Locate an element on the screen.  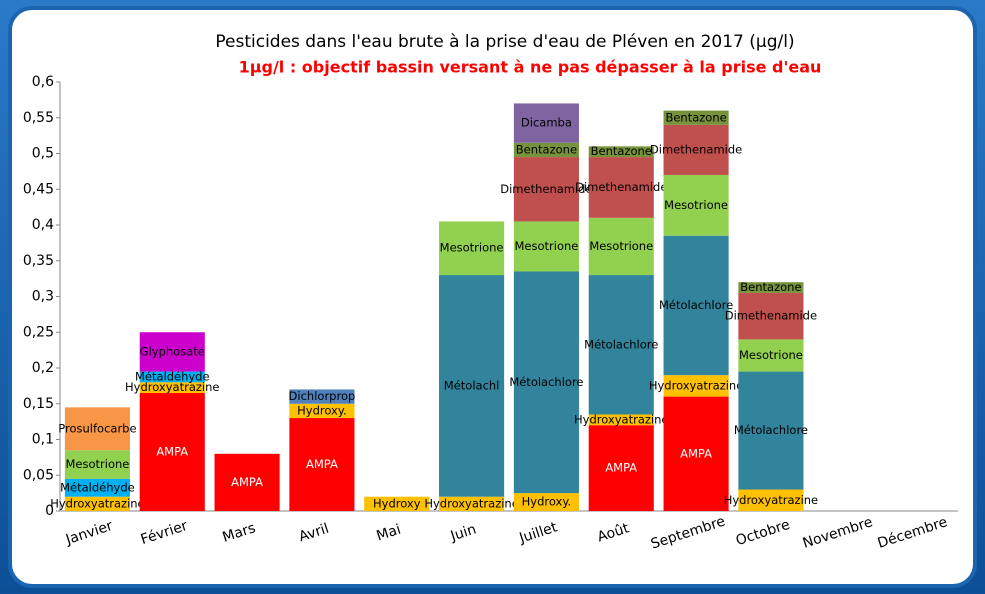
y-tick-label: 0,25 is located at coordinates (38, 332).